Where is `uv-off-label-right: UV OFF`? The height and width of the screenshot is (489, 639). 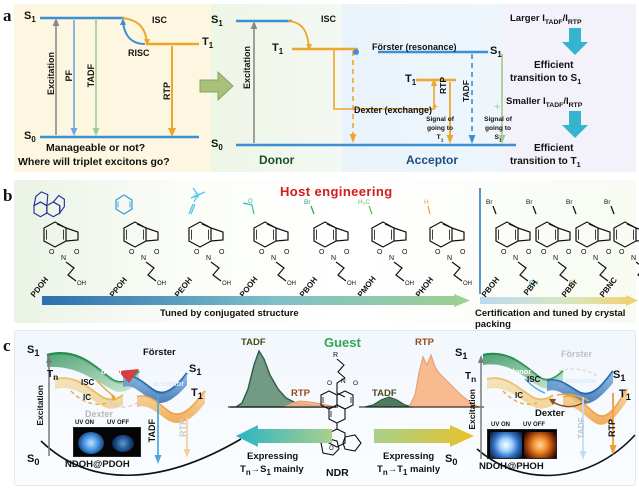 uv-off-label-right: UV OFF is located at coordinates (534, 425).